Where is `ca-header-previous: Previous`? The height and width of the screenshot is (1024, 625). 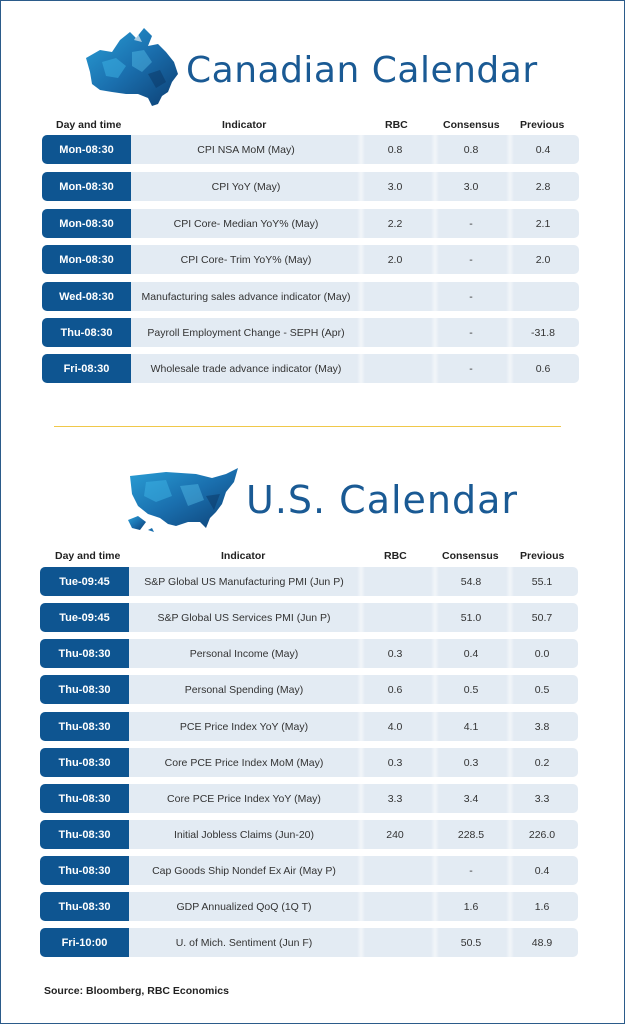 ca-header-previous: Previous is located at coordinates (542, 125).